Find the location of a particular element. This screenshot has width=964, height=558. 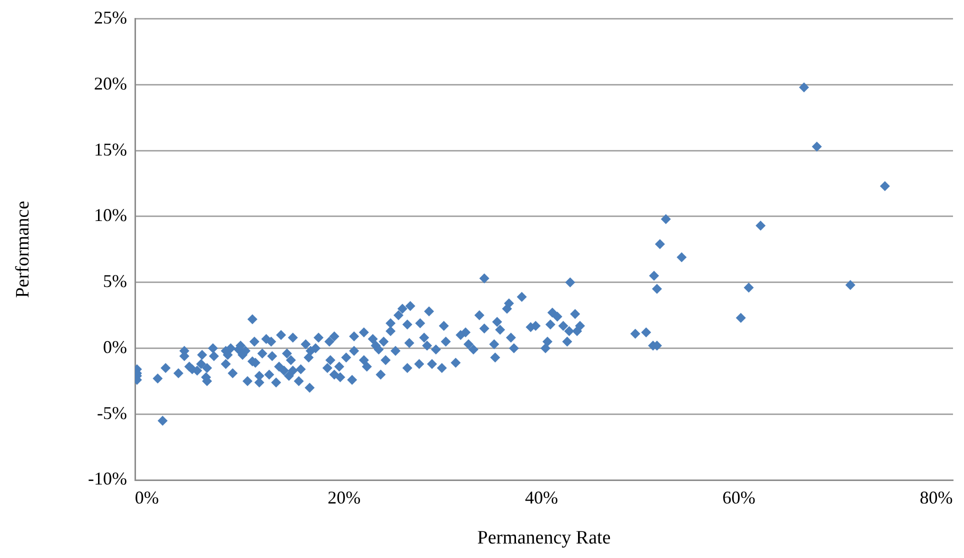

x-tick-label: 80% is located at coordinates (936, 498).